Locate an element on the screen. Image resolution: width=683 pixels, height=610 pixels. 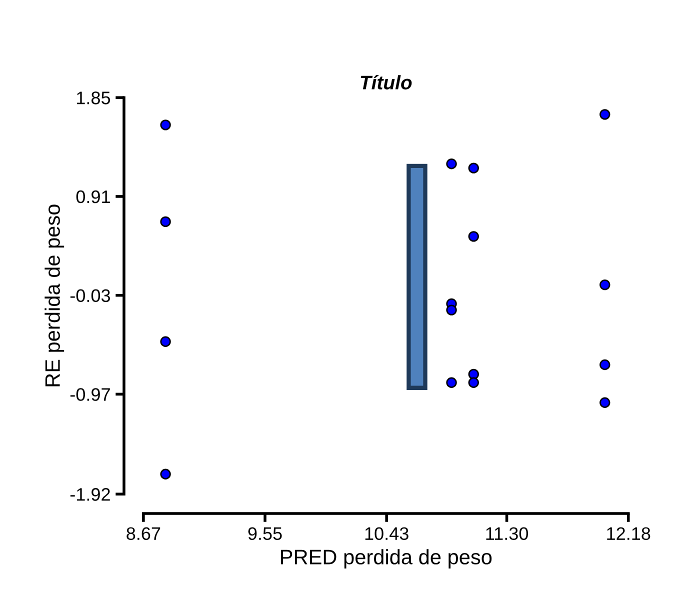
chart-title: Título is located at coordinates (386, 82).